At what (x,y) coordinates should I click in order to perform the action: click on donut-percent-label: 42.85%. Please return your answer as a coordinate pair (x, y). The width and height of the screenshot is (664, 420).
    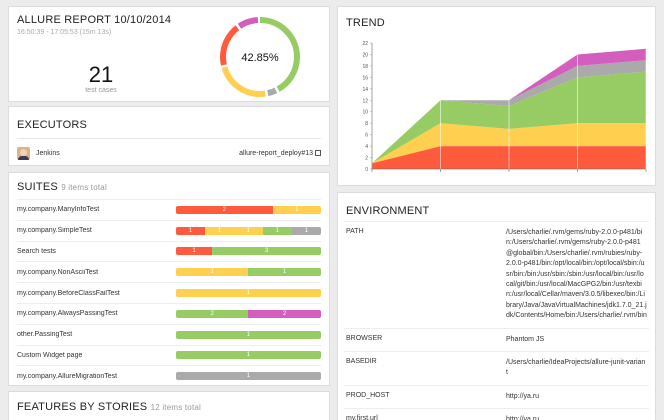
    Looking at the image, I should click on (260, 58).